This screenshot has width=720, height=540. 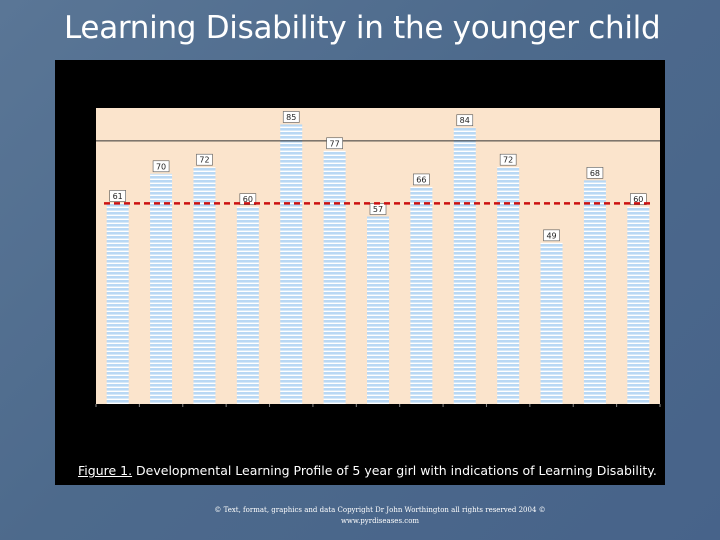 I want to click on data-label: 66, so click(x=421, y=179).